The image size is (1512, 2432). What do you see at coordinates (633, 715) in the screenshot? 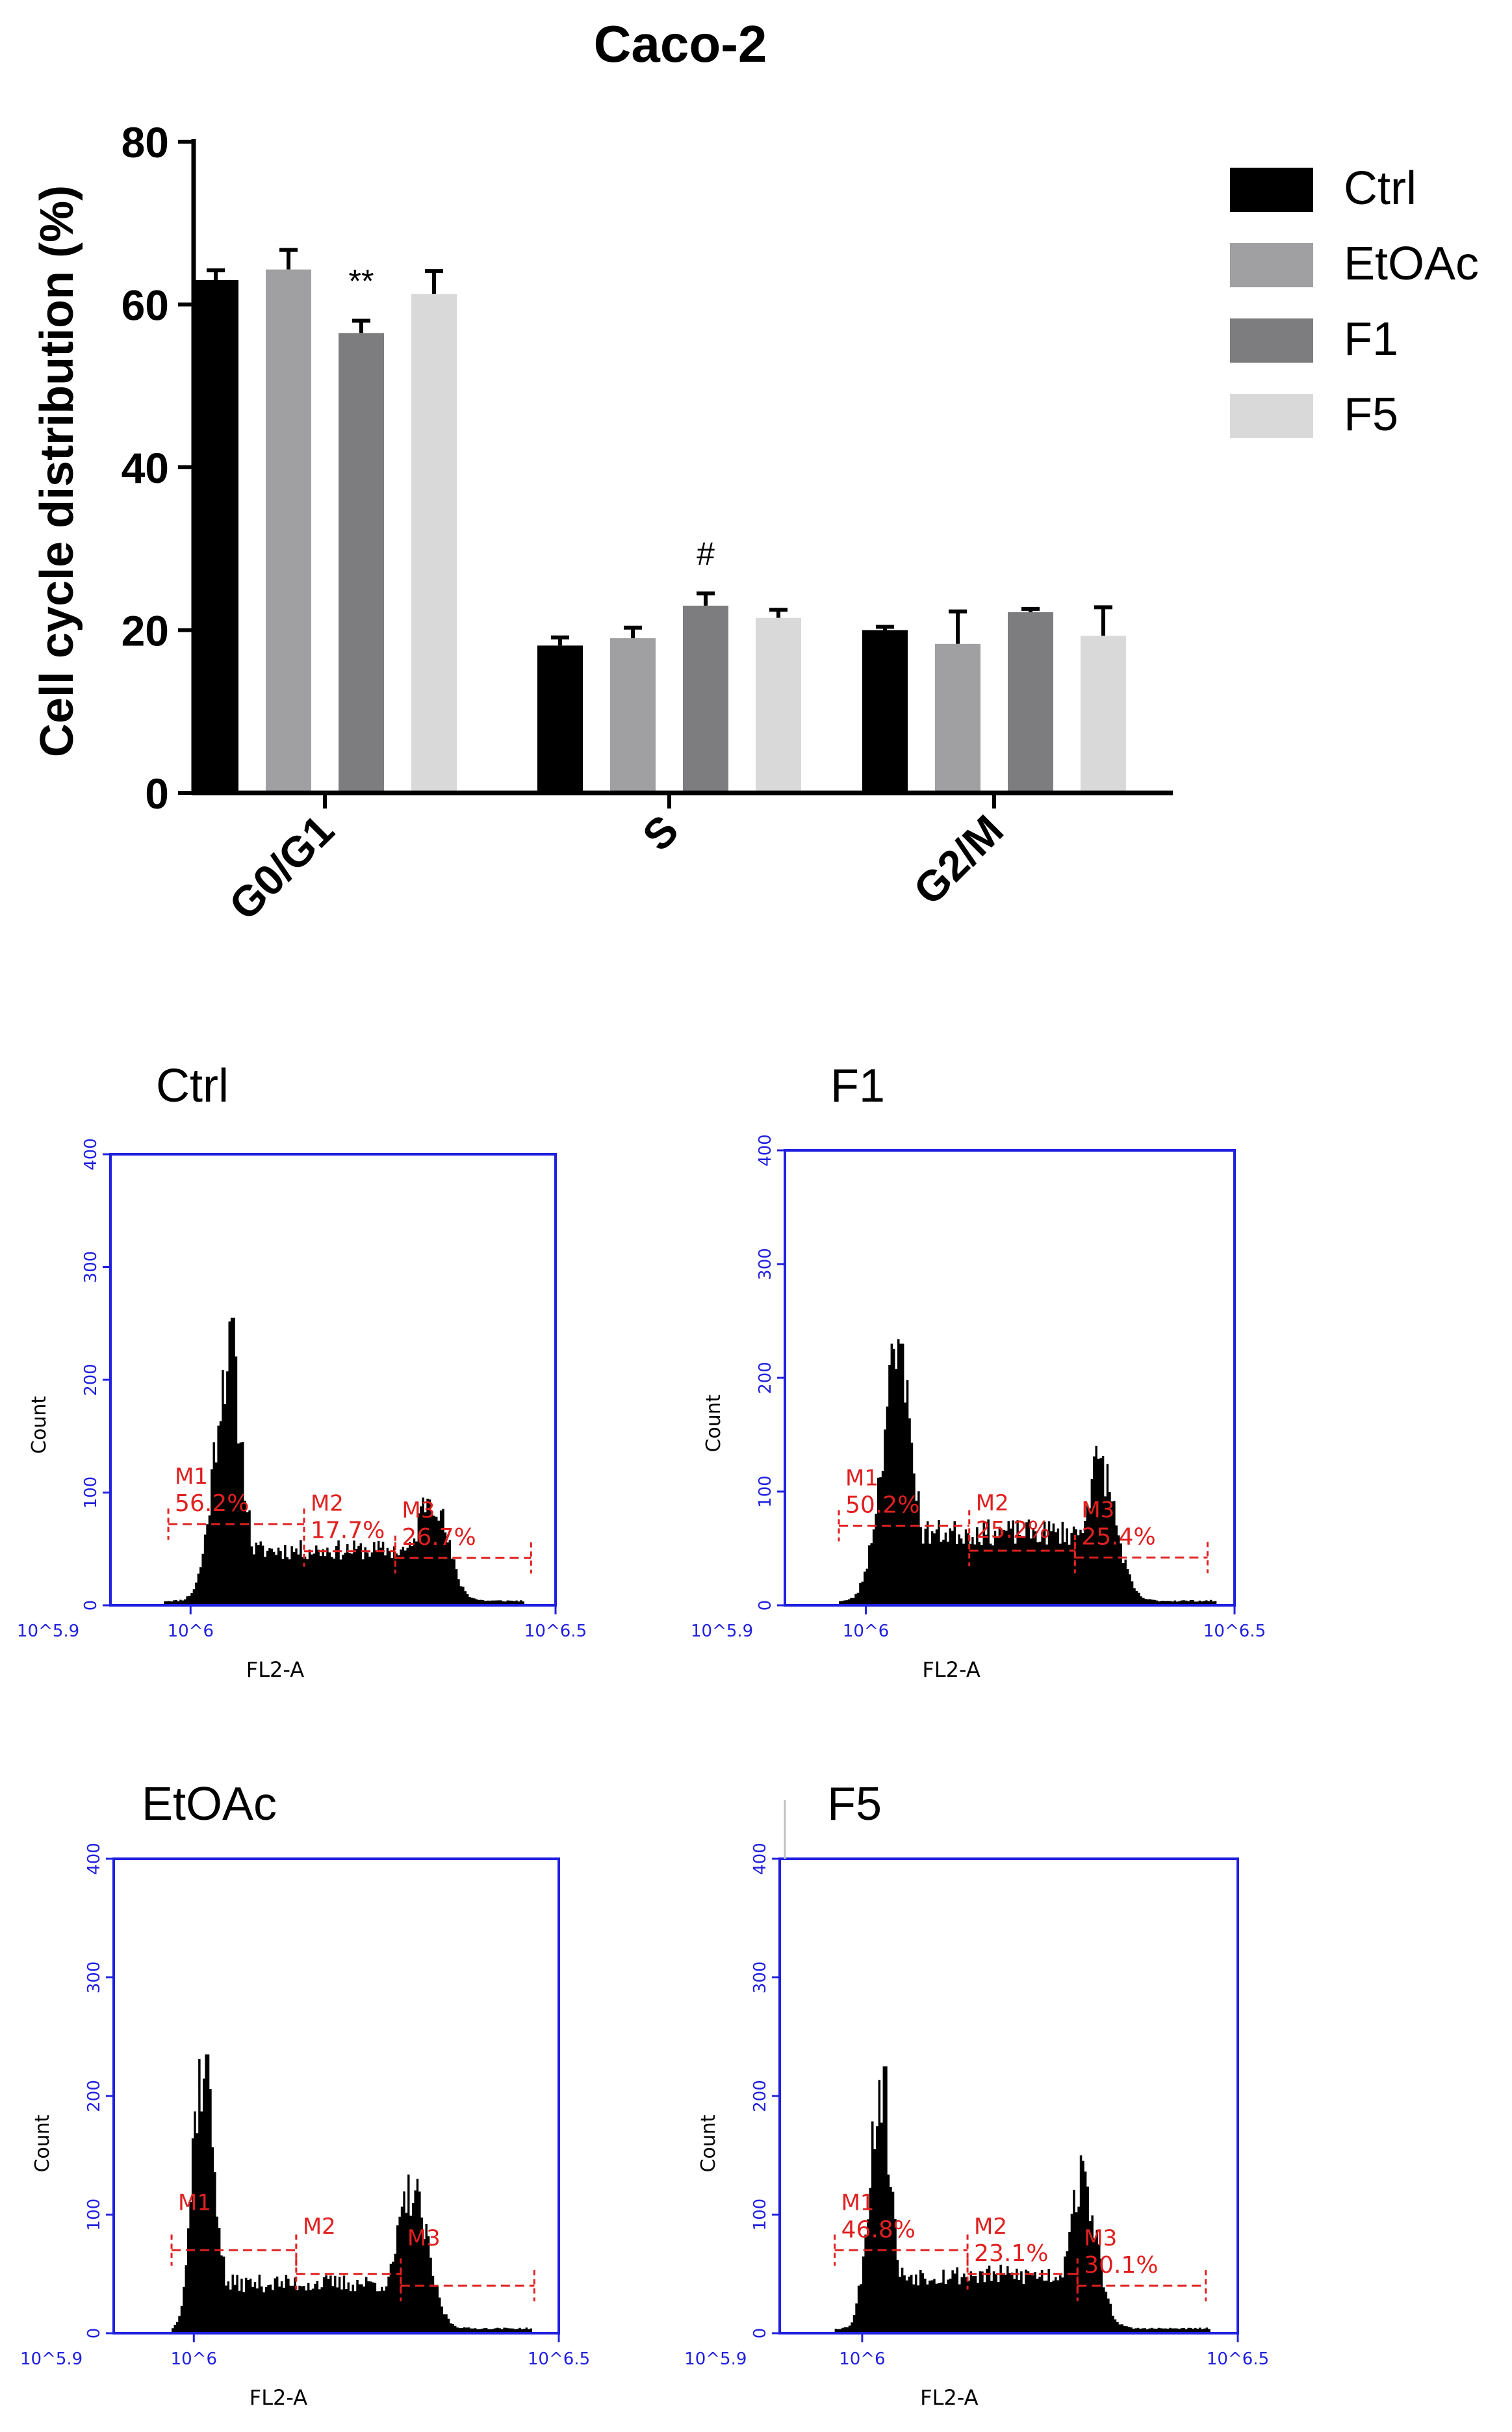
I see `bar-etoac-s` at bounding box center [633, 715].